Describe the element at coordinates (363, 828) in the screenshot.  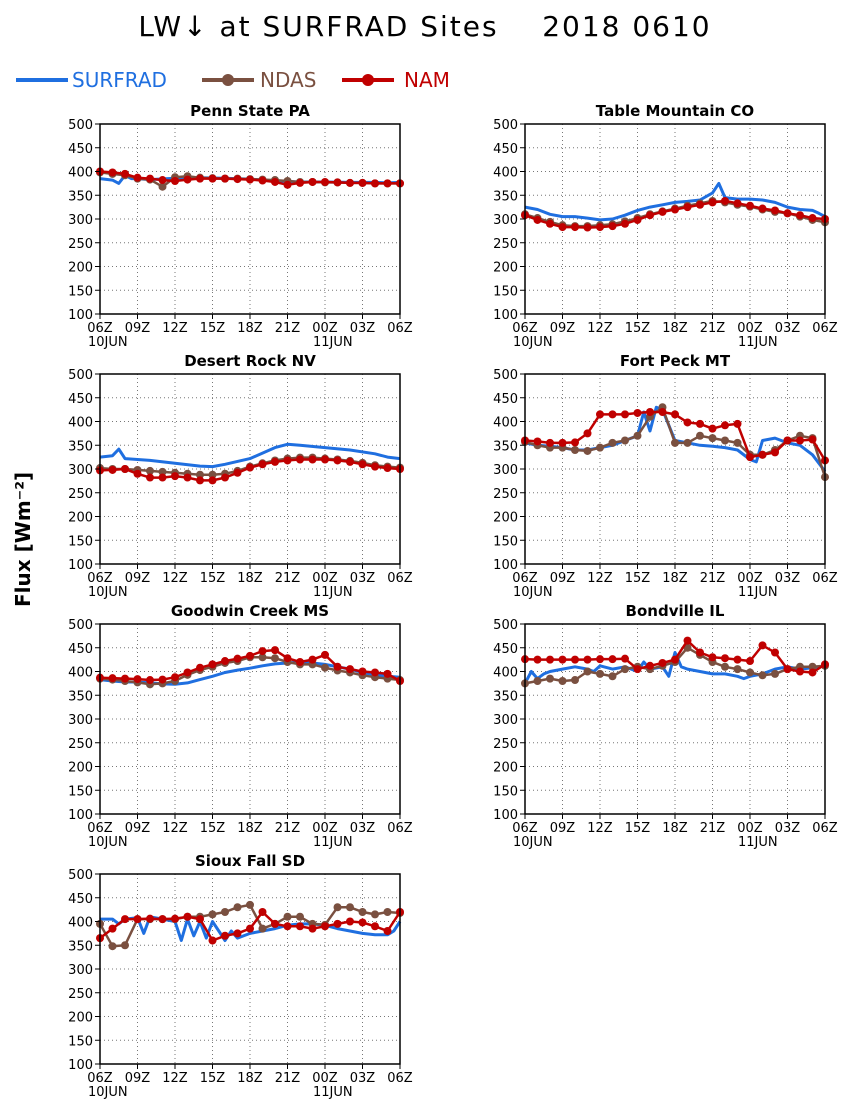
I see `x-tick-label: 03Z` at that location.